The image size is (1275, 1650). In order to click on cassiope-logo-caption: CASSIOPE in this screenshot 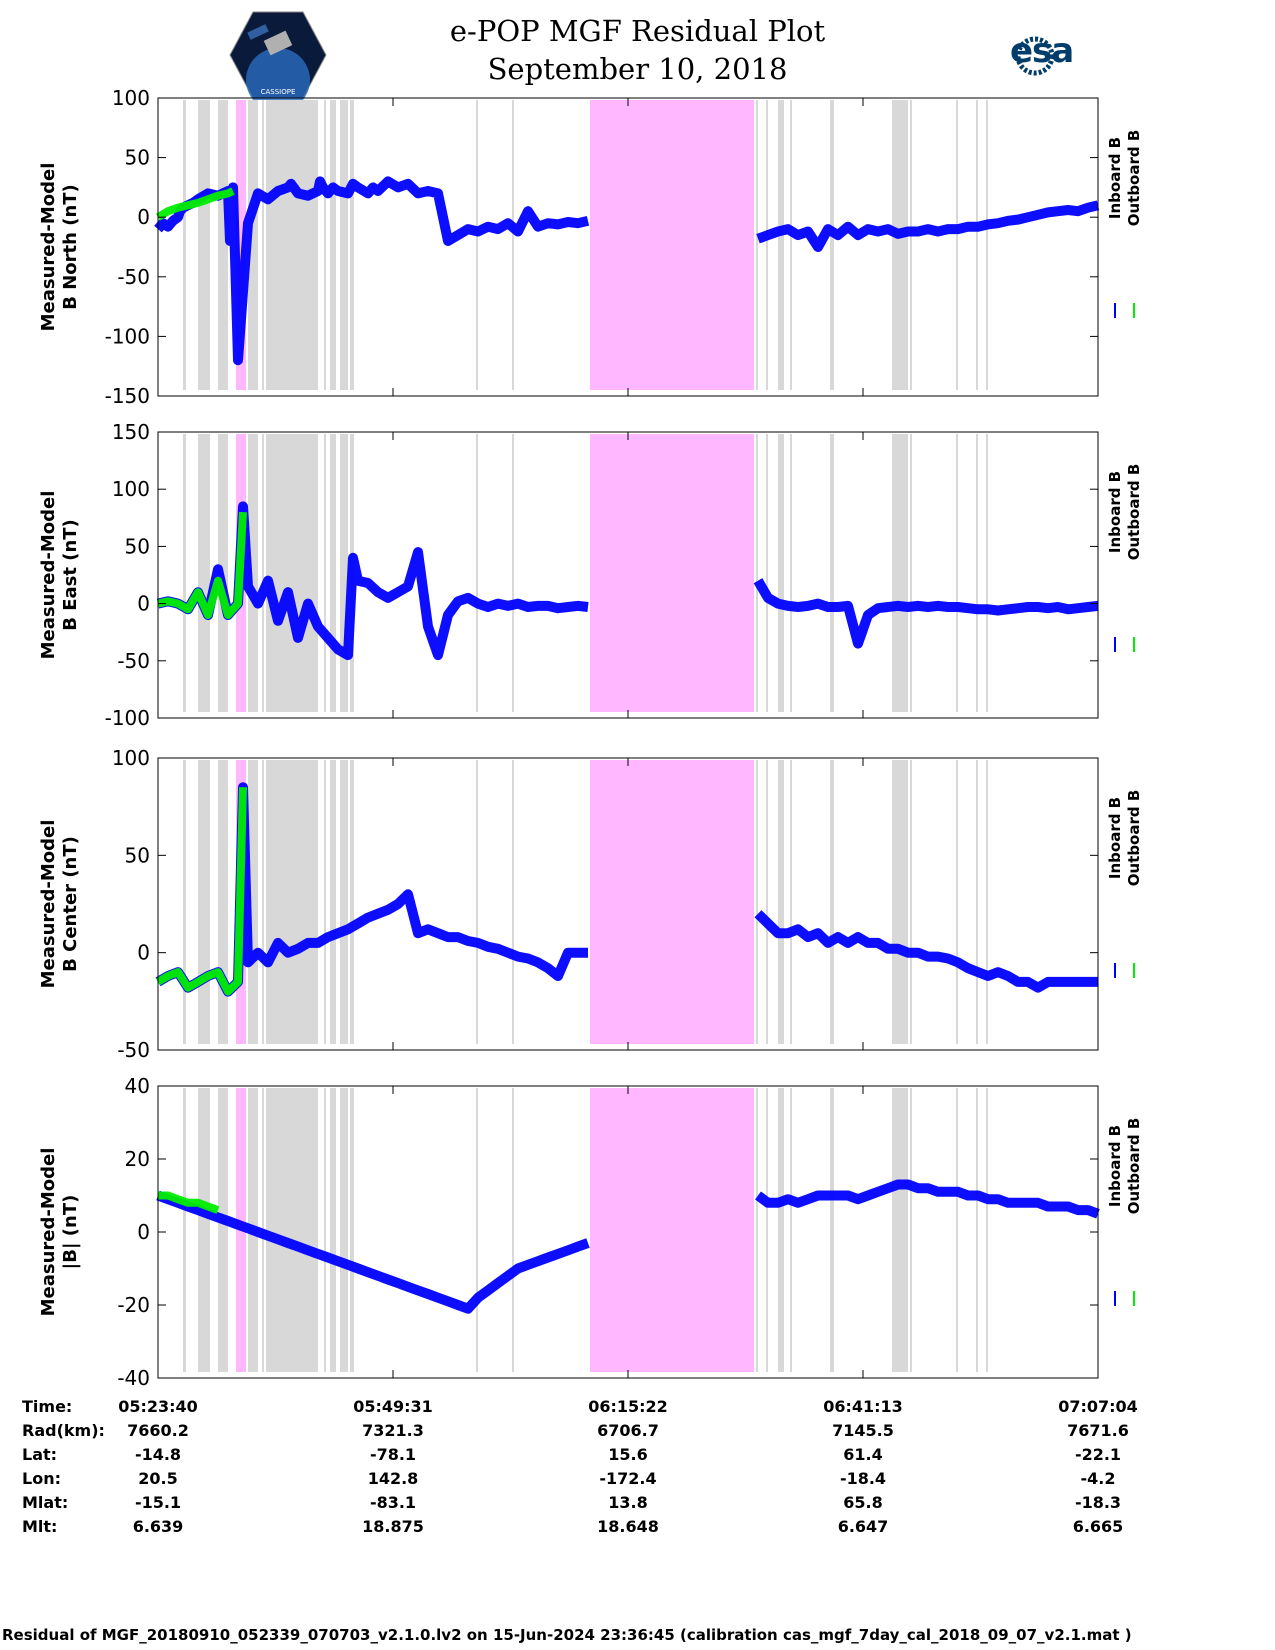, I will do `click(278, 92)`.